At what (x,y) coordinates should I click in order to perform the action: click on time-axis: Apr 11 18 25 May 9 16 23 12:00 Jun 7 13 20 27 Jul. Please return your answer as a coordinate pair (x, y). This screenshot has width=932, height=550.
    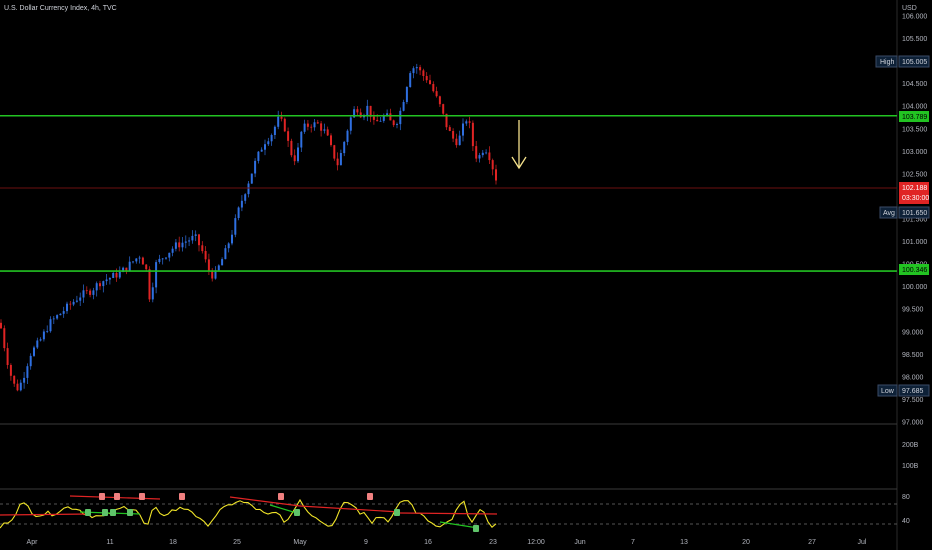
    Looking at the image, I should click on (447, 542).